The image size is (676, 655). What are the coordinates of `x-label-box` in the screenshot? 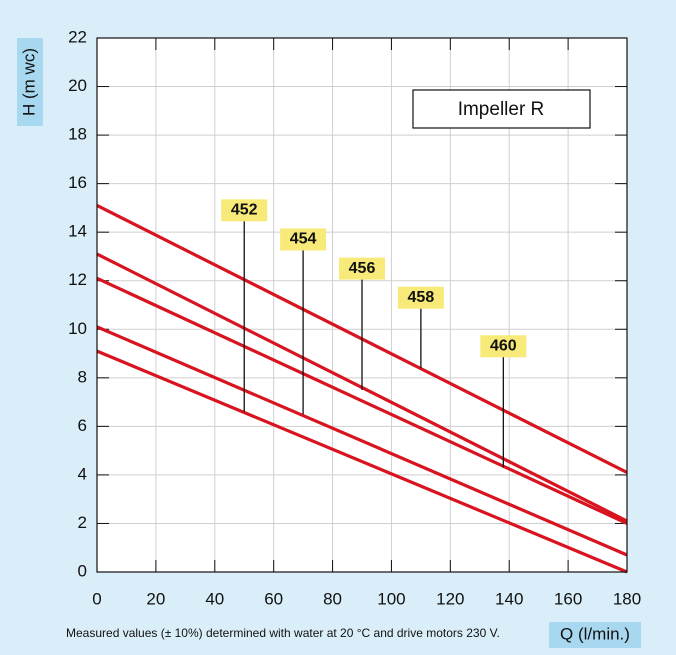 It's located at (595, 635).